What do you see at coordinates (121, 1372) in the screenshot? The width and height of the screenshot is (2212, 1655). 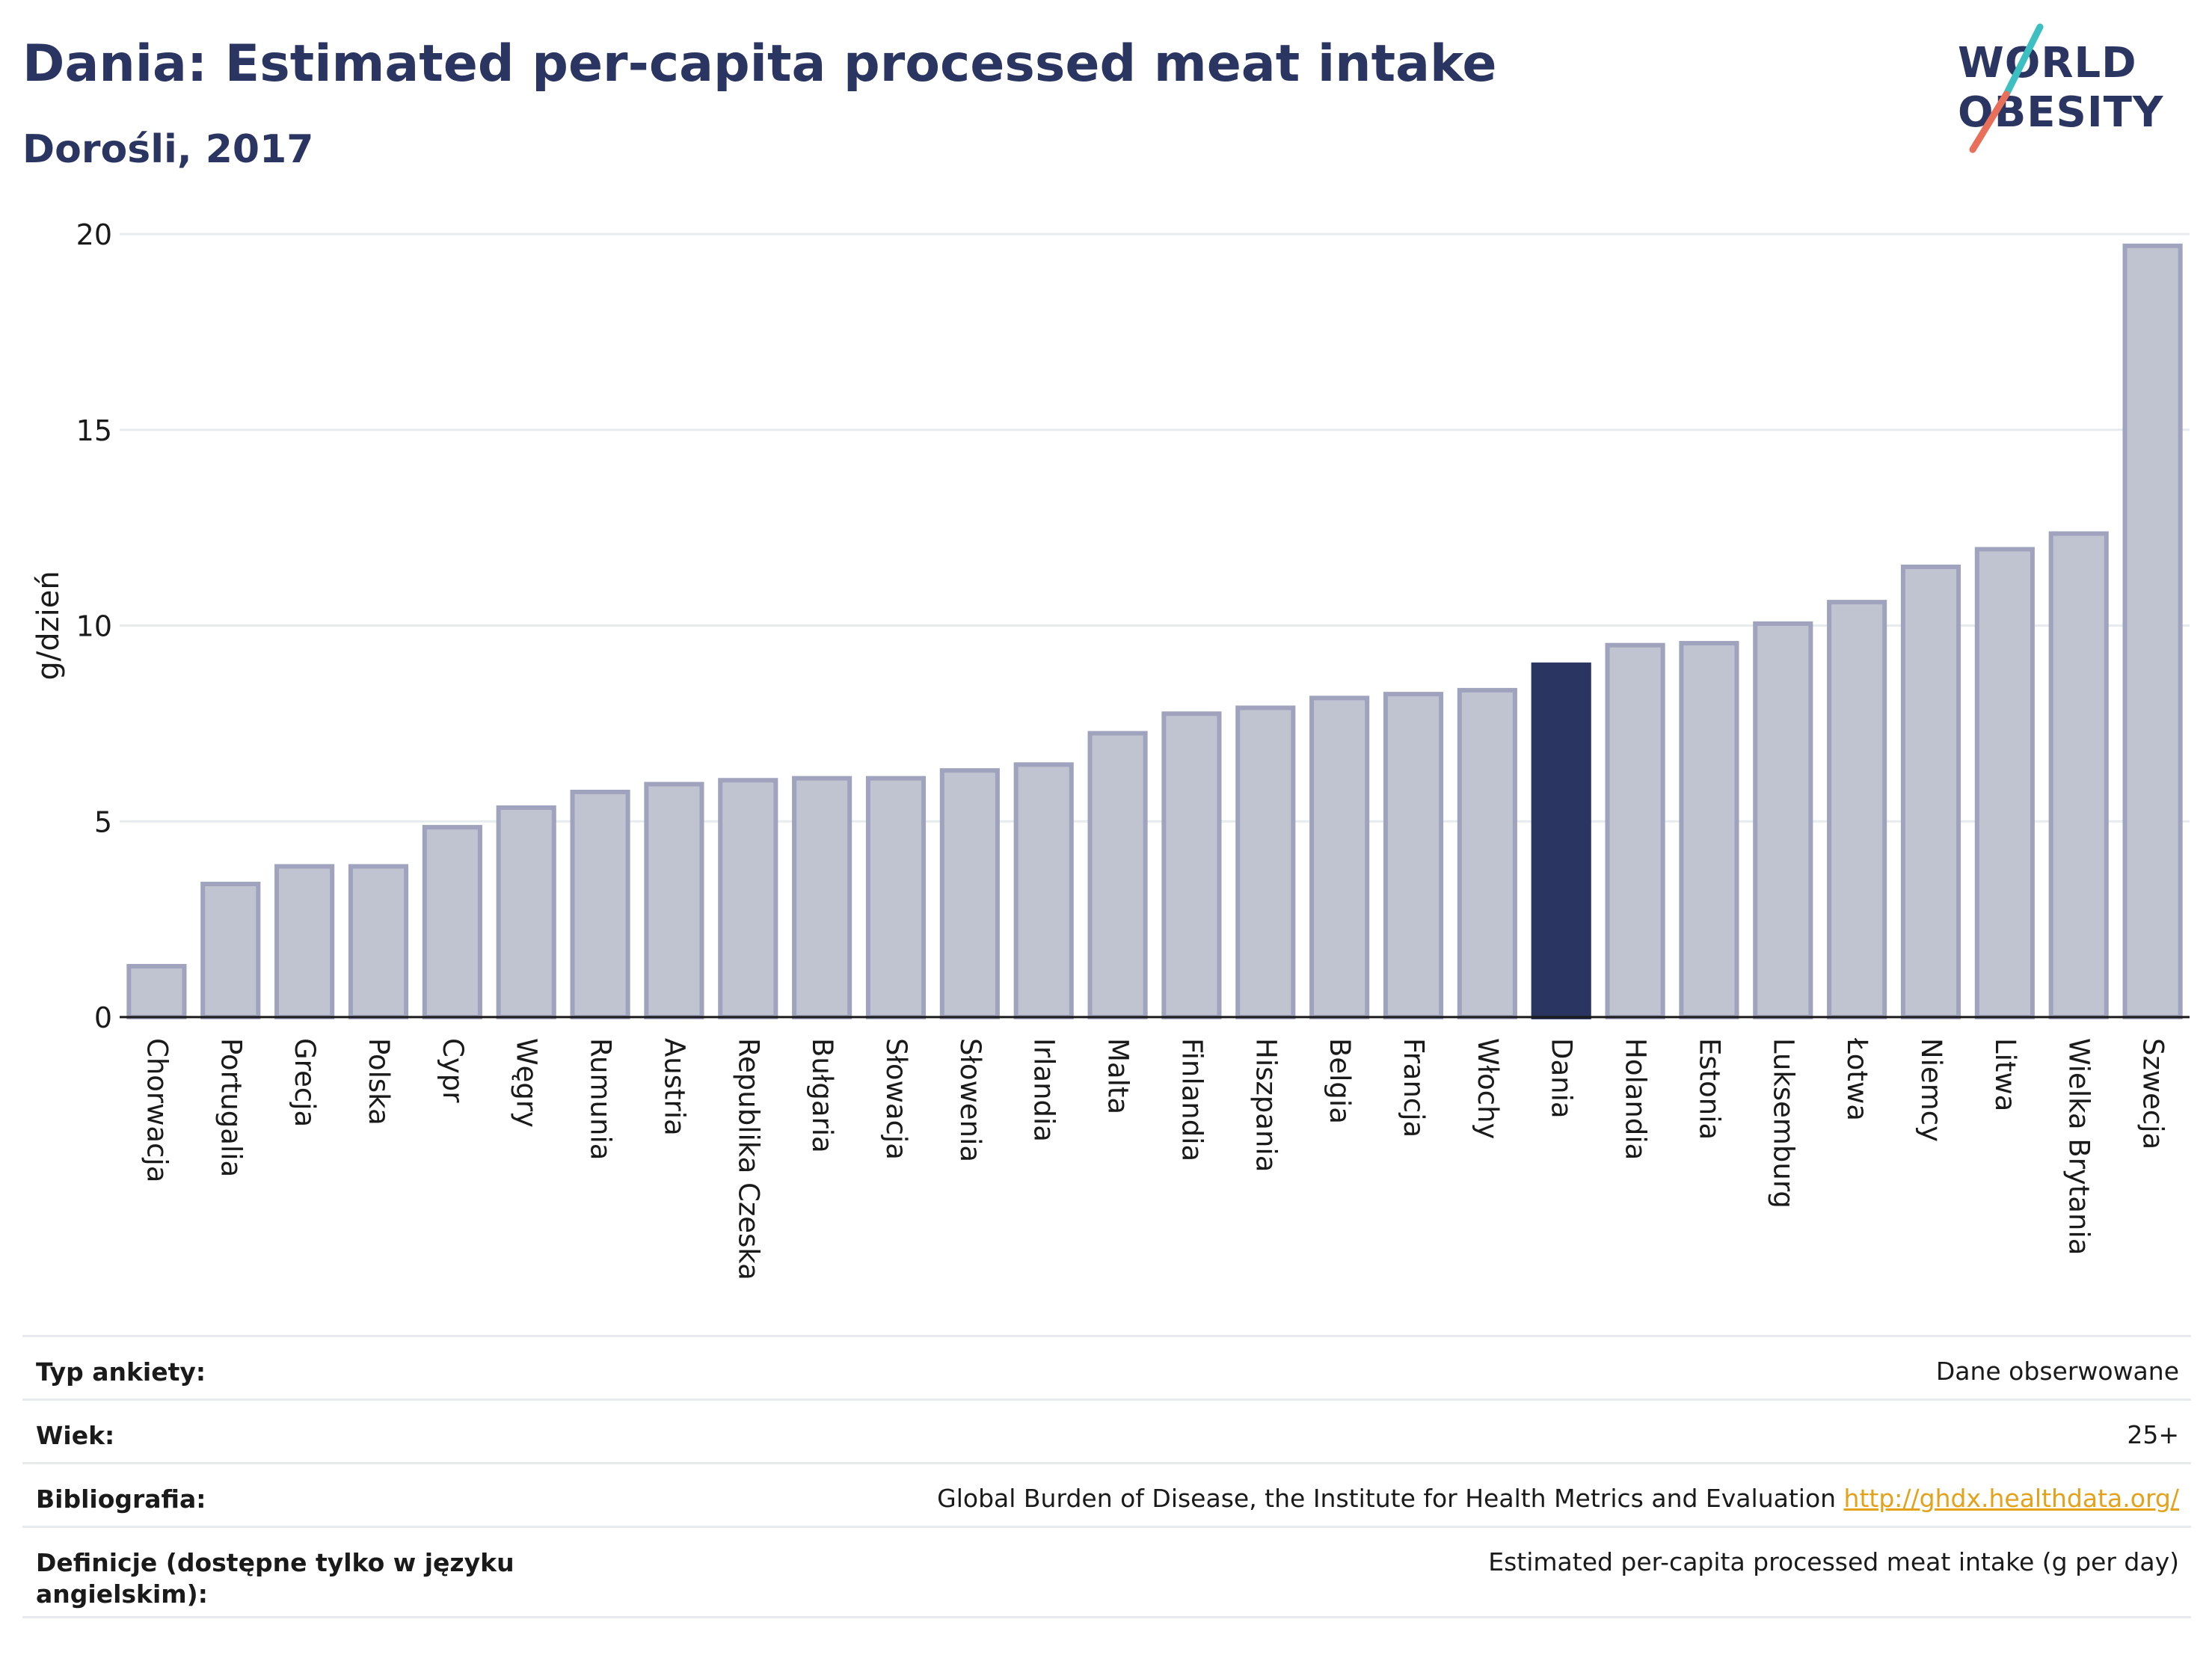 I see `meta-survey-label: Typ ankiety:` at bounding box center [121, 1372].